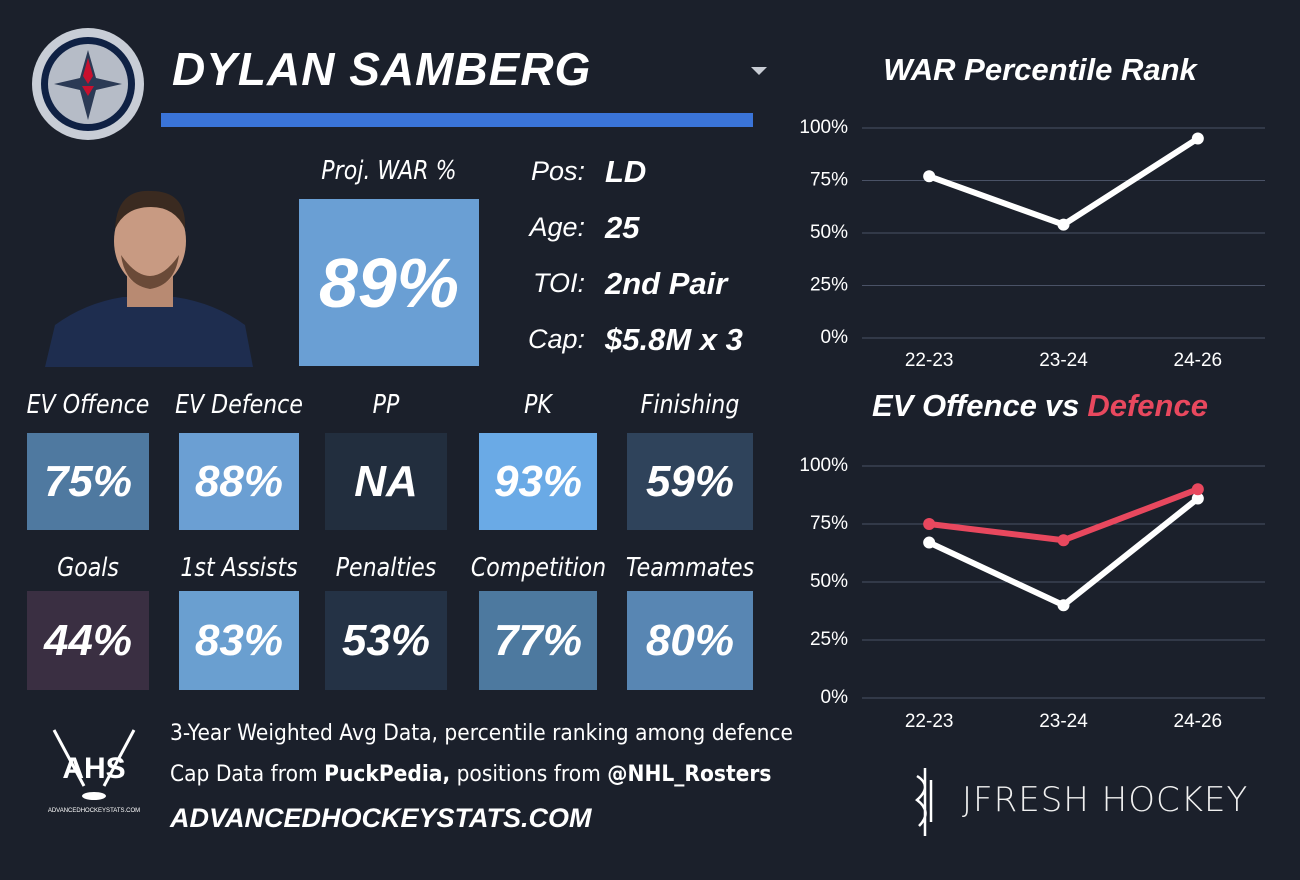 The width and height of the screenshot is (1300, 880). What do you see at coordinates (239, 568) in the screenshot?
I see `tile-label: 1st Assists` at bounding box center [239, 568].